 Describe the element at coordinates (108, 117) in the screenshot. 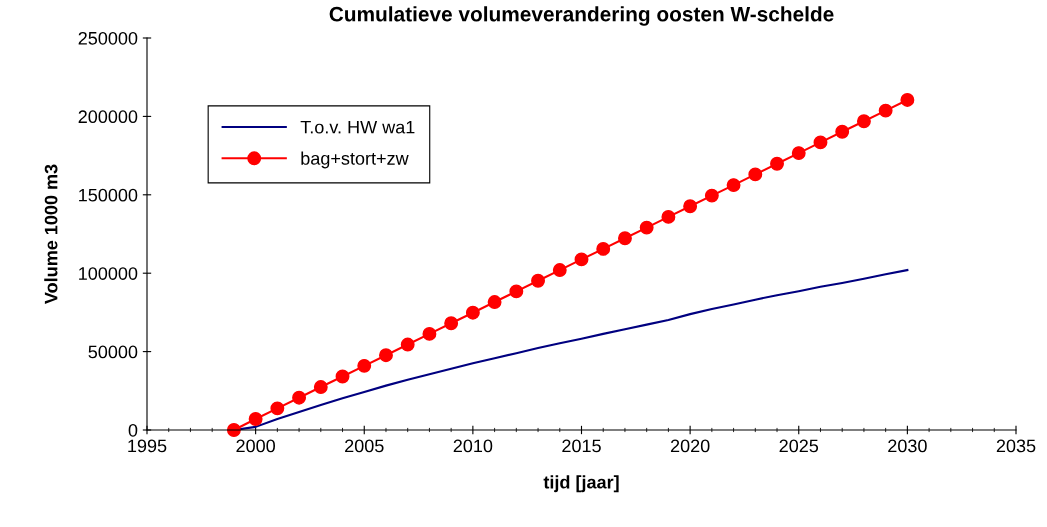

I see `y-tick-label: 200000` at that location.